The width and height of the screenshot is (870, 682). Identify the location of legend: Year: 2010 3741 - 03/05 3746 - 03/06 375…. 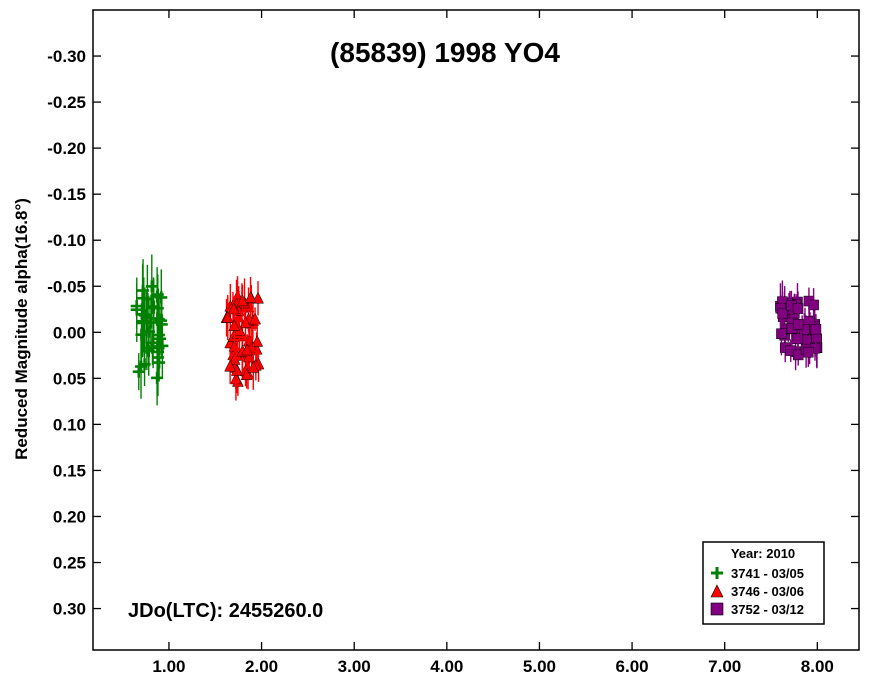
(763, 583).